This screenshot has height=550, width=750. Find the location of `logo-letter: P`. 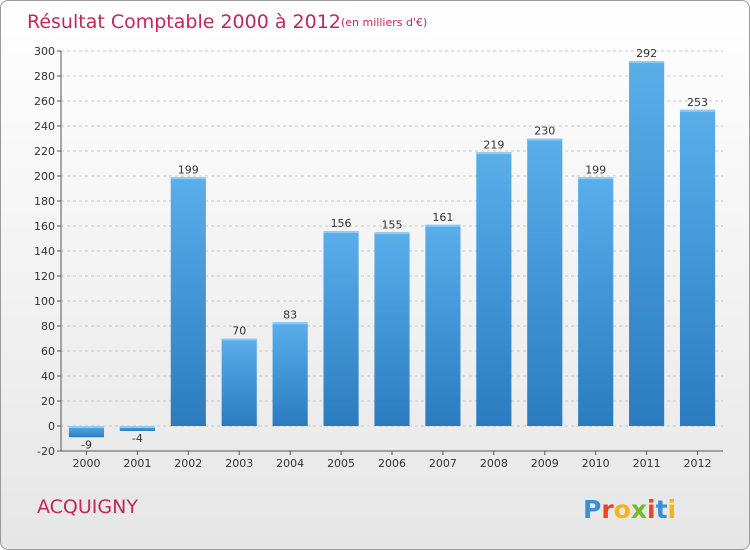

logo-letter: P is located at coordinates (592, 509).